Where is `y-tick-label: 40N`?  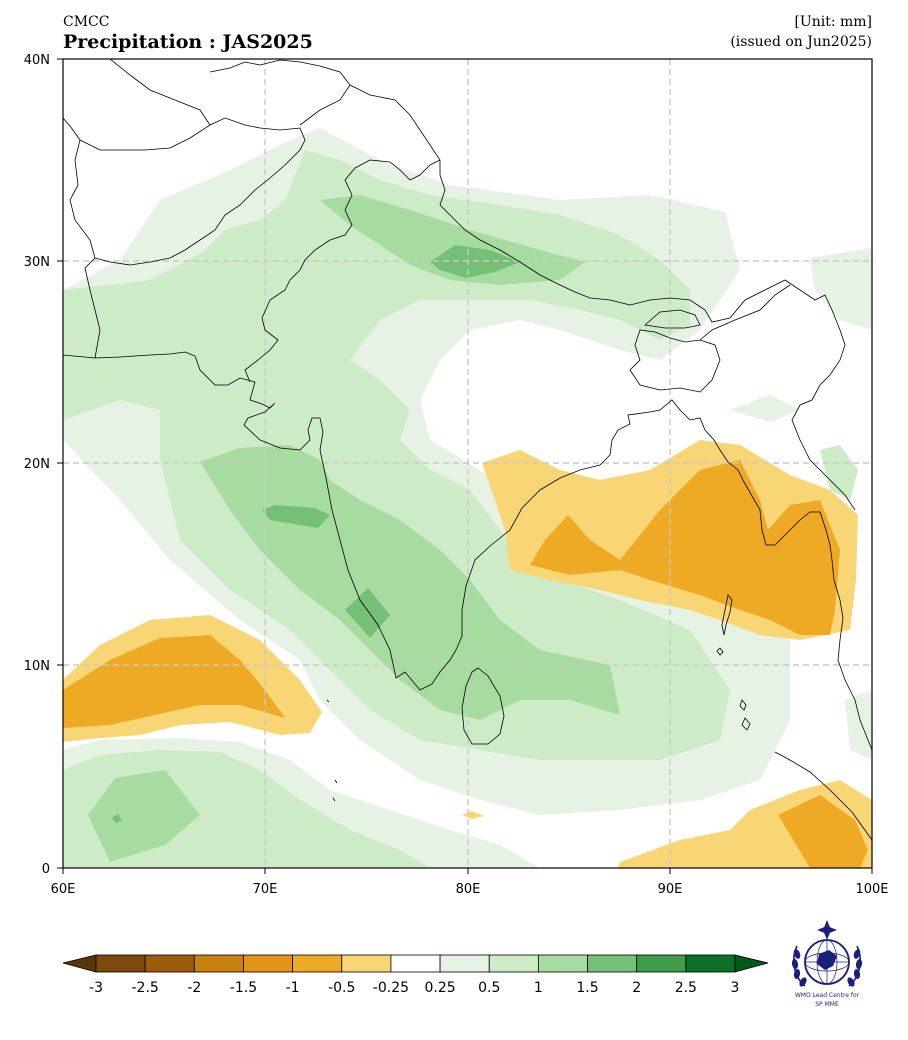 y-tick-label: 40N is located at coordinates (37, 60).